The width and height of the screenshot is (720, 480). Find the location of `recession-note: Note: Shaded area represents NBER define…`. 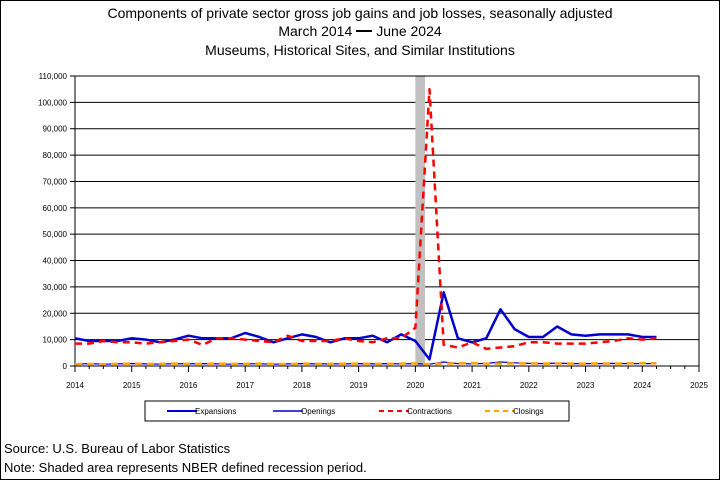

recession-note: Note: Shaded area represents NBER define… is located at coordinates (185, 467).